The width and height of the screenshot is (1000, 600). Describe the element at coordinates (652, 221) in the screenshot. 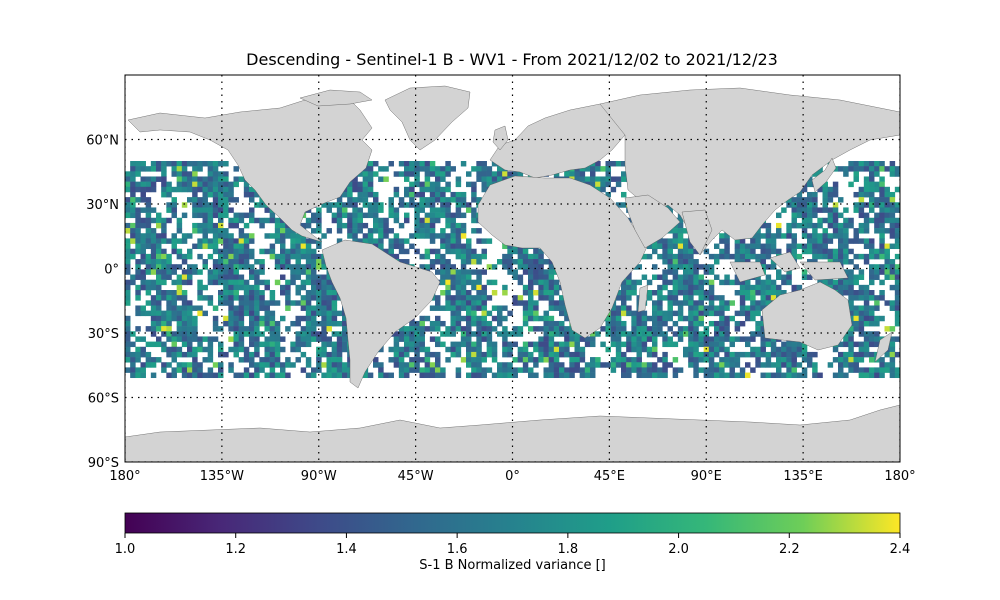

I see `arabia-landmass` at that location.